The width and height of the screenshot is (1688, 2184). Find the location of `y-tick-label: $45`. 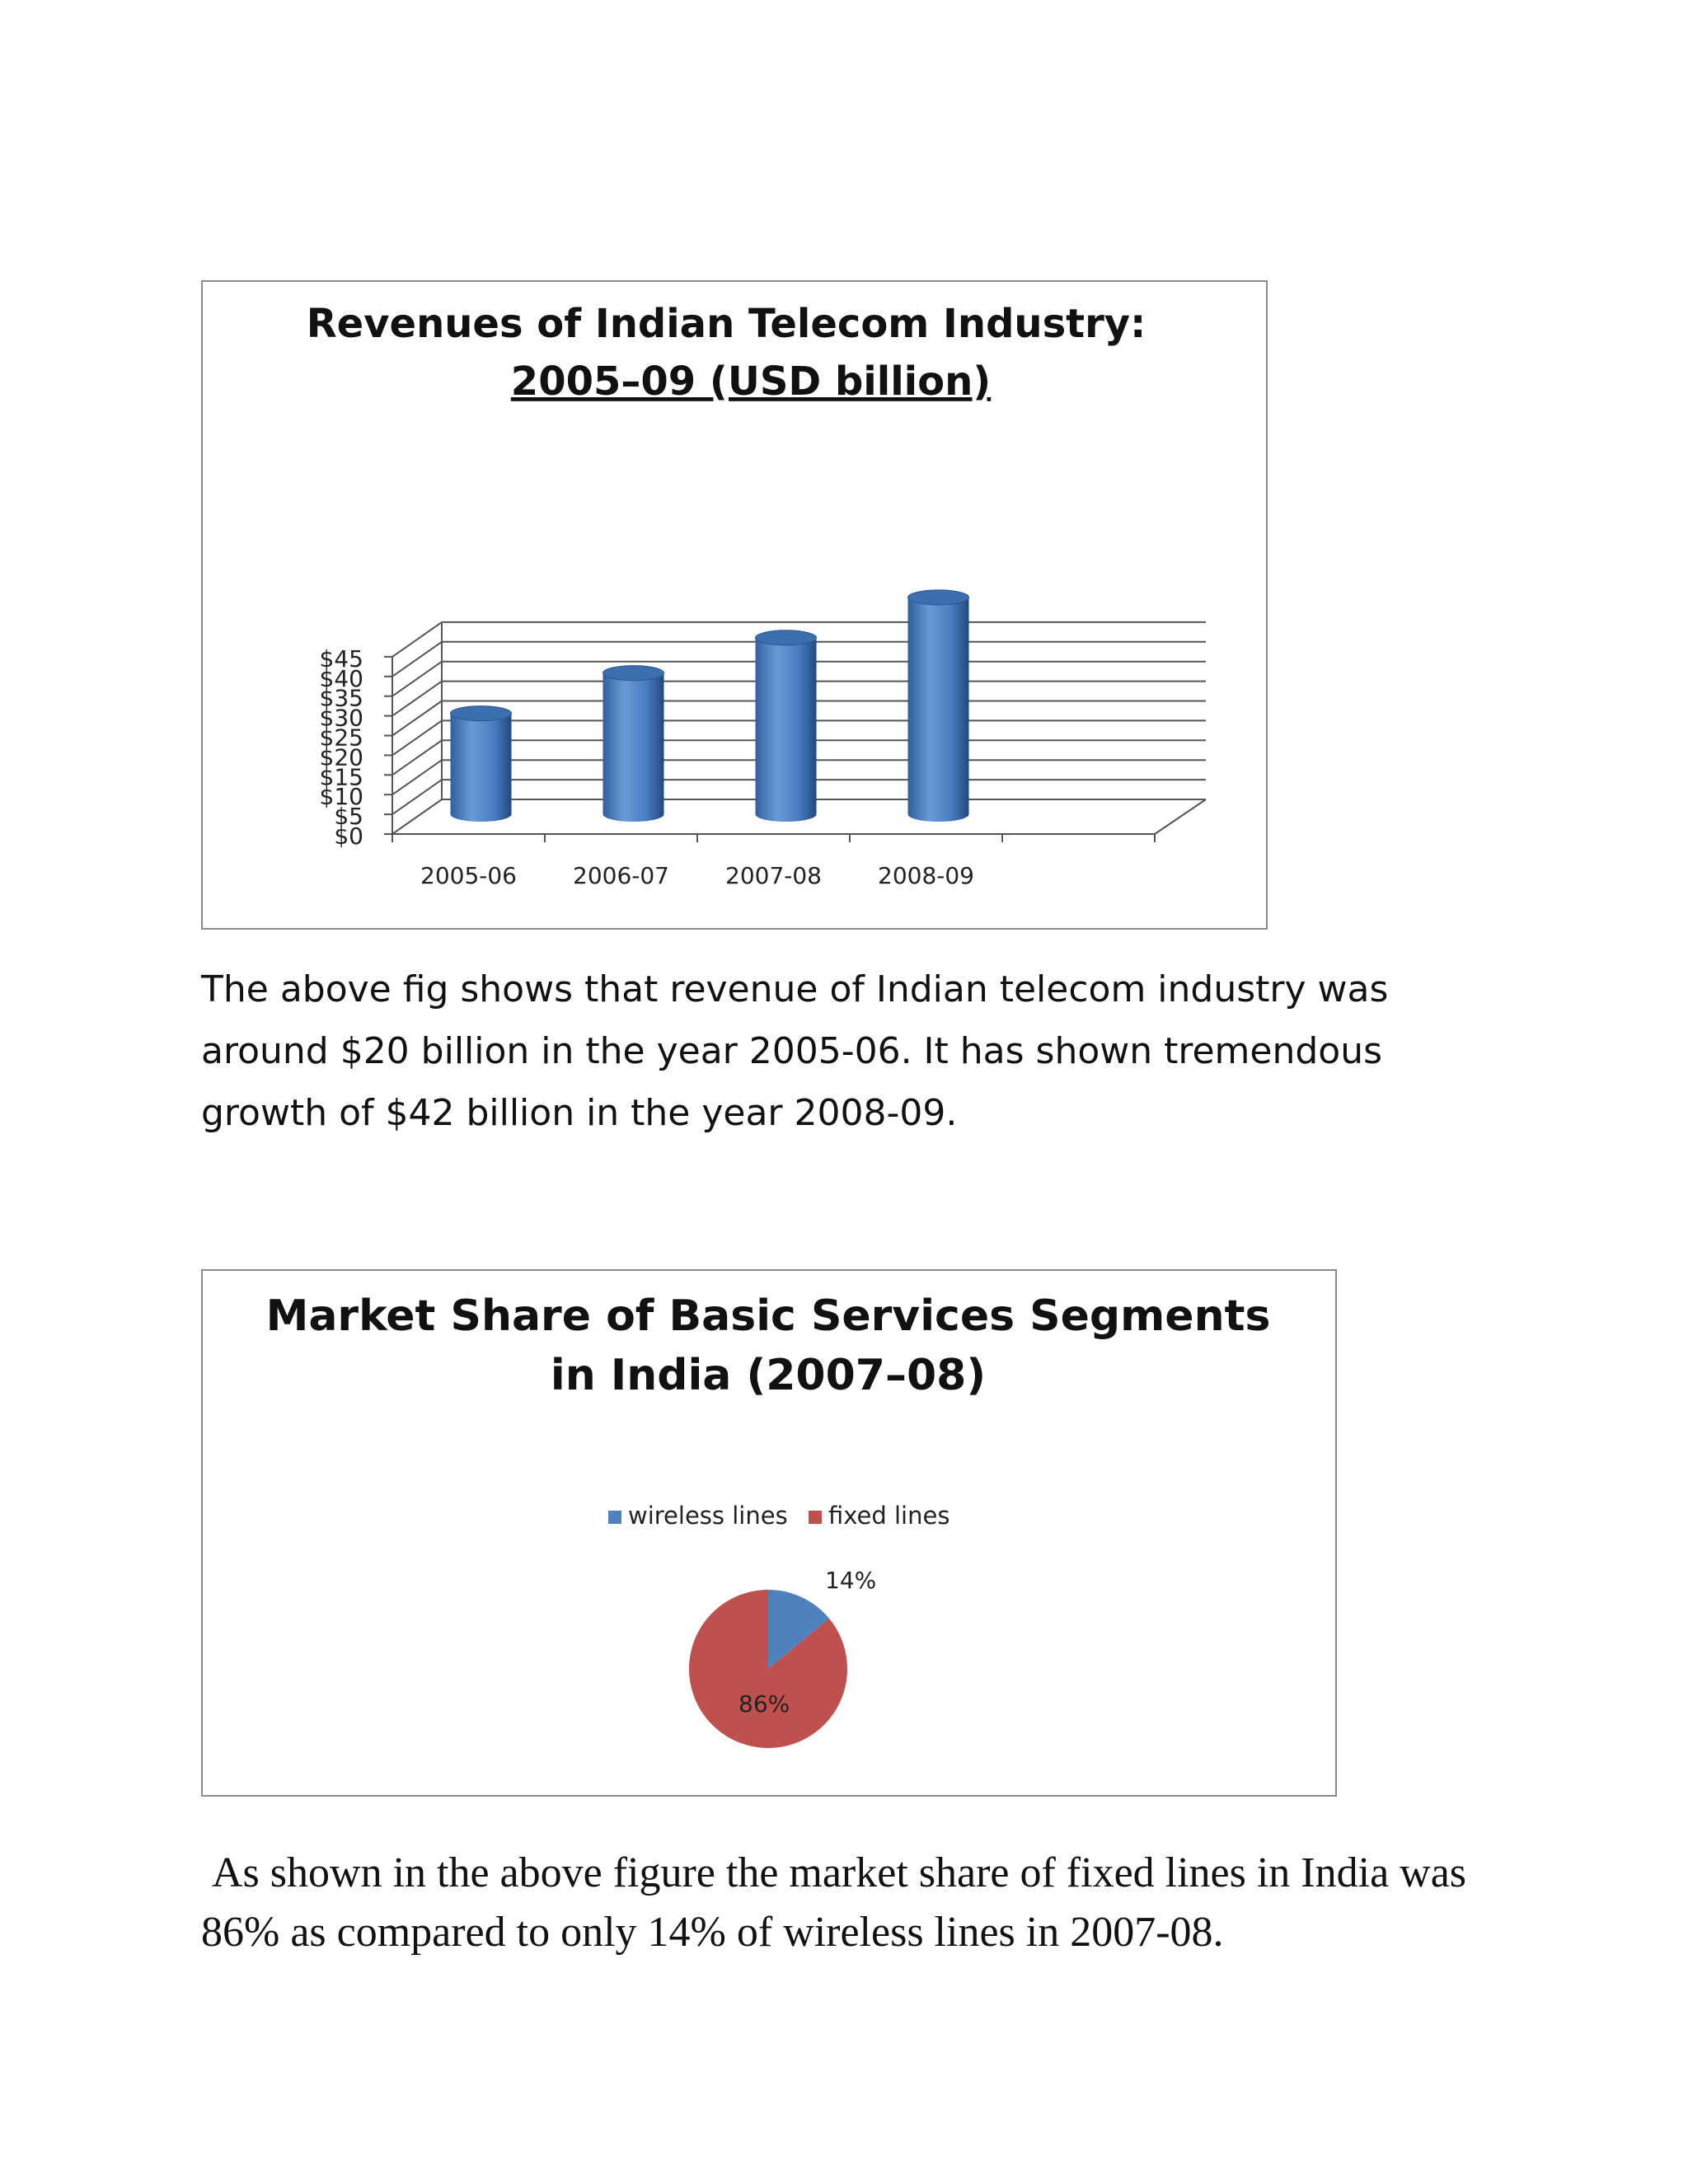

y-tick-label: $45 is located at coordinates (342, 659).